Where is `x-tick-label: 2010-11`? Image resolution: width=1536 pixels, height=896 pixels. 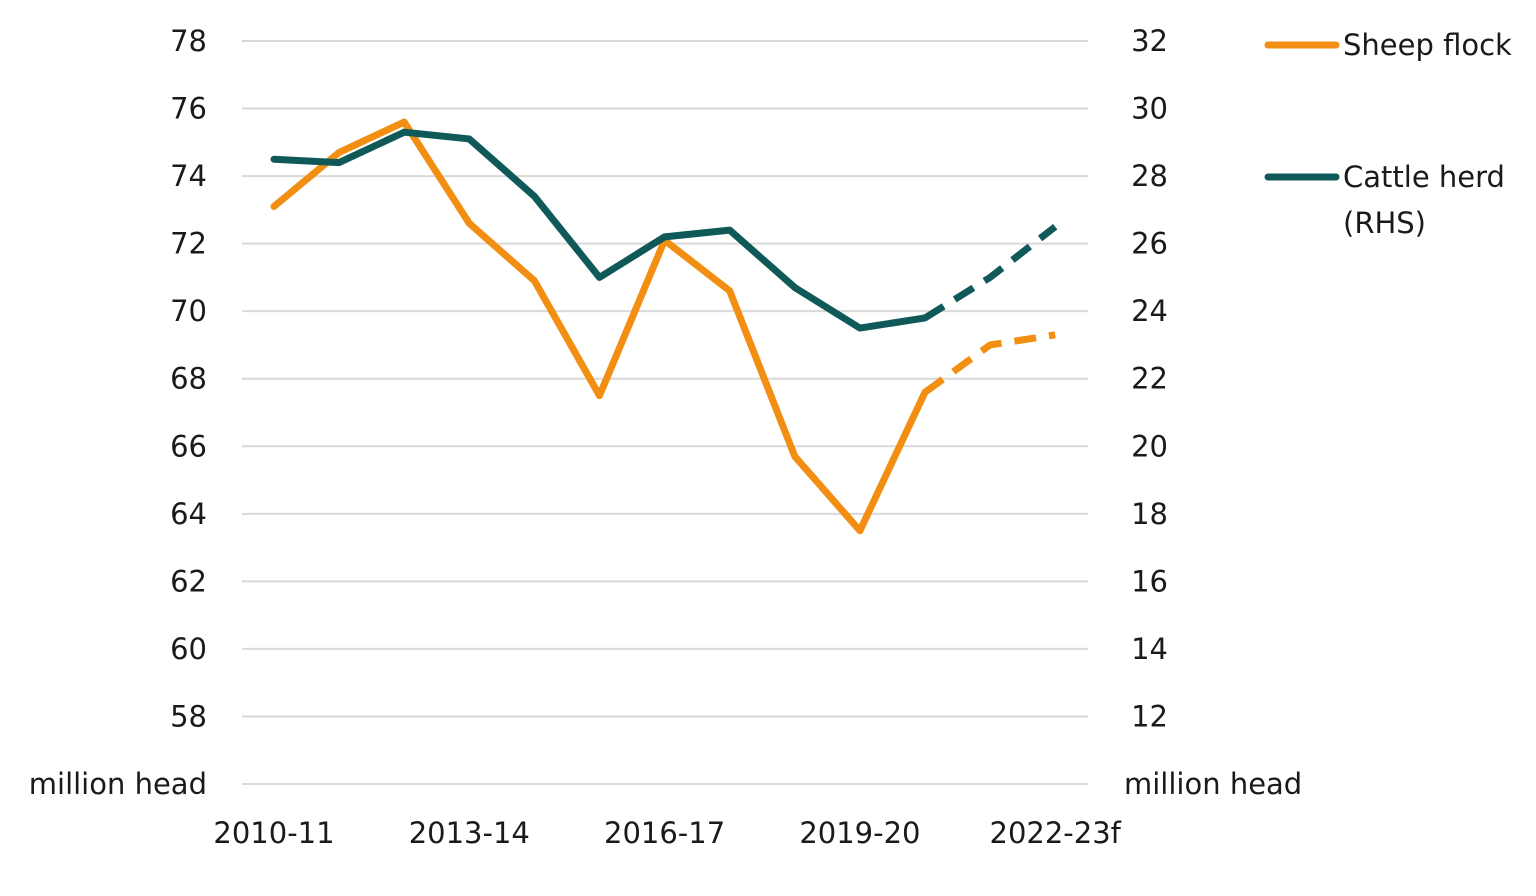
x-tick-label: 2010-11 is located at coordinates (273, 833).